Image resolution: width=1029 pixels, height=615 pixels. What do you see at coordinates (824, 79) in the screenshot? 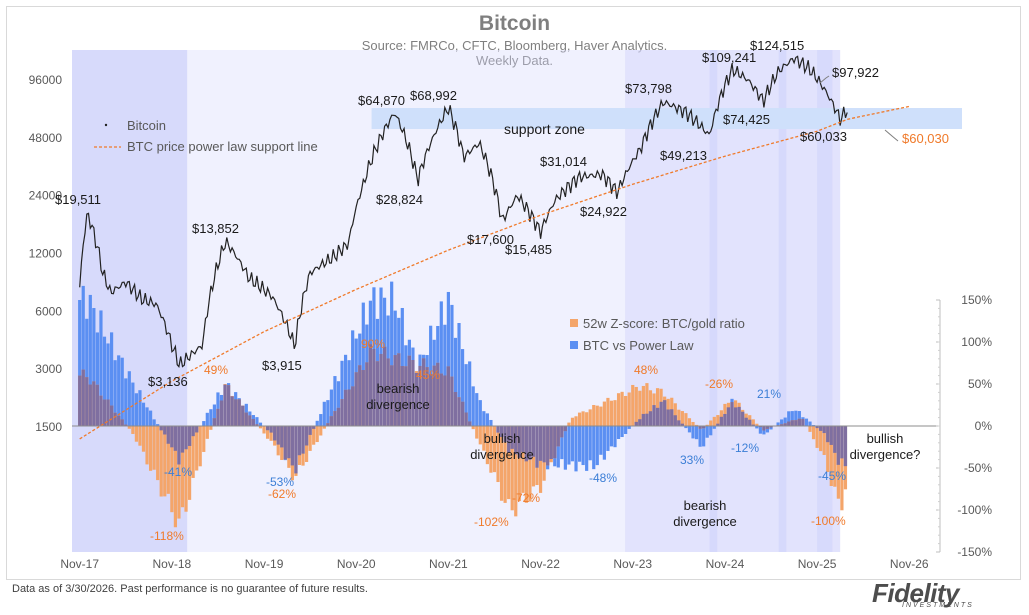
I see `price-callout-leader` at bounding box center [824, 79].